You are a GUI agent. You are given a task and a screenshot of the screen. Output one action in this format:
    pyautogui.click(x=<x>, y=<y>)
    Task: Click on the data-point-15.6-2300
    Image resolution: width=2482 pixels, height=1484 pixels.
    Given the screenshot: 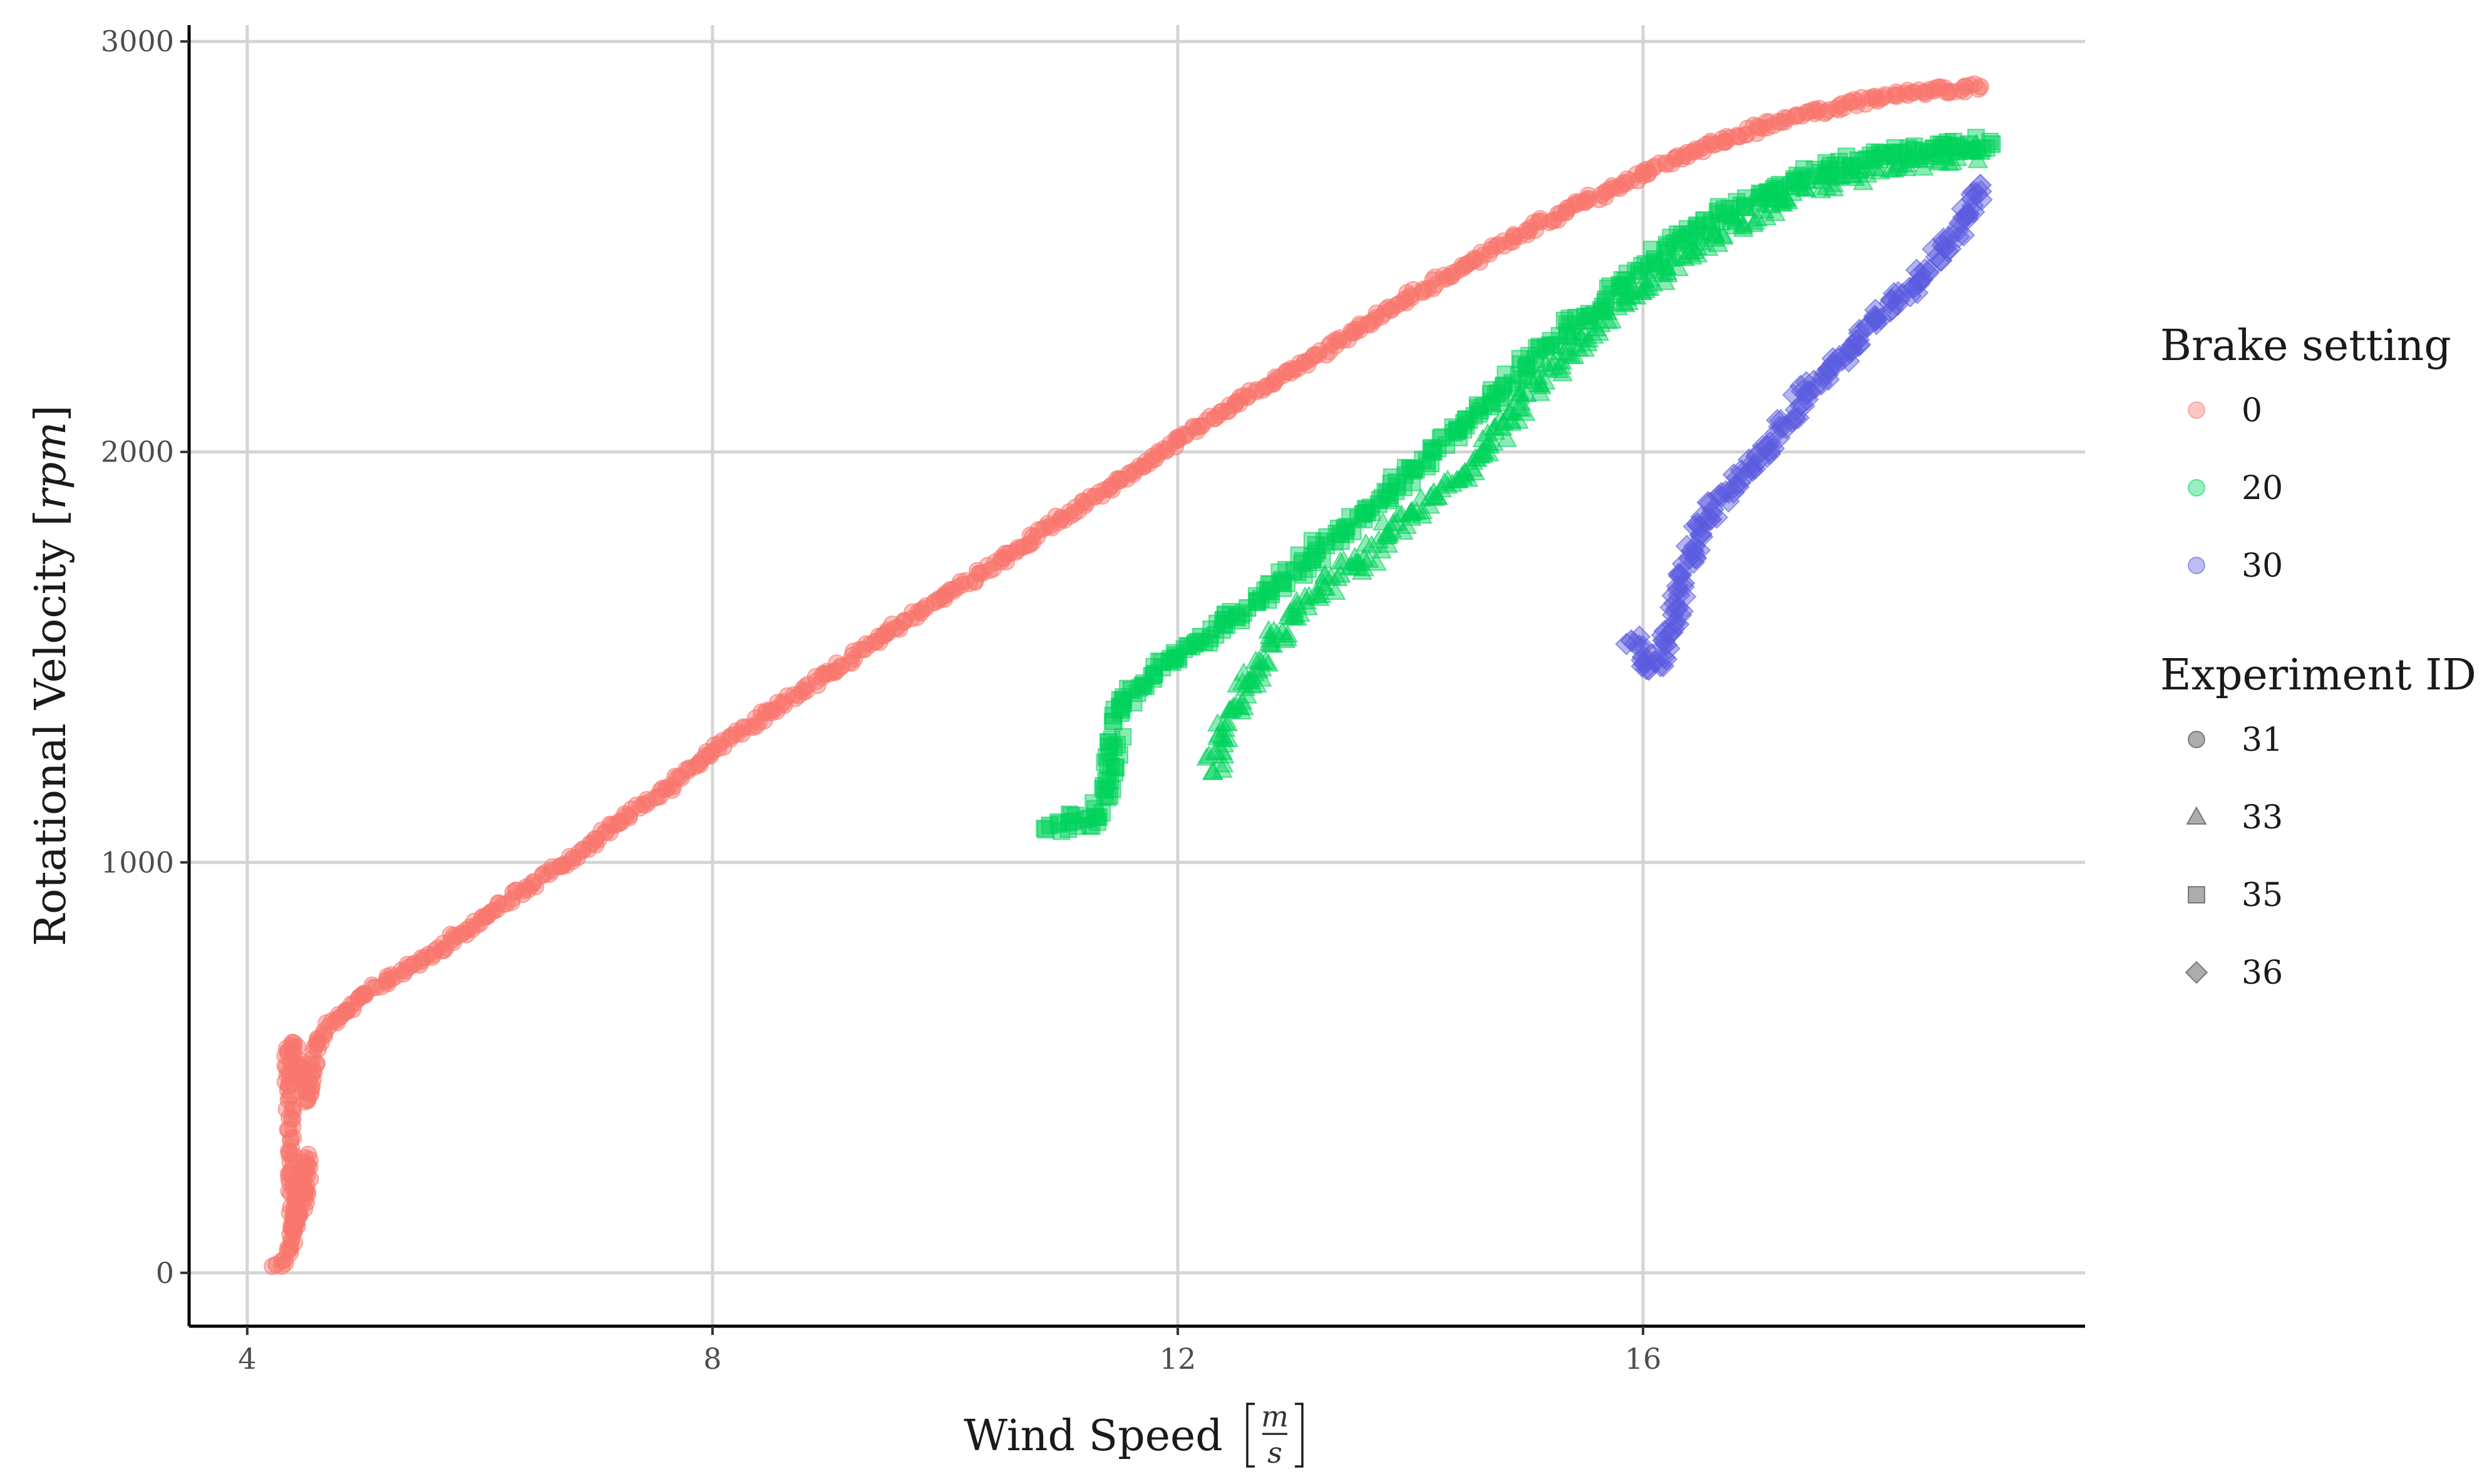 What is the action you would take?
    pyautogui.click(x=1596, y=327)
    